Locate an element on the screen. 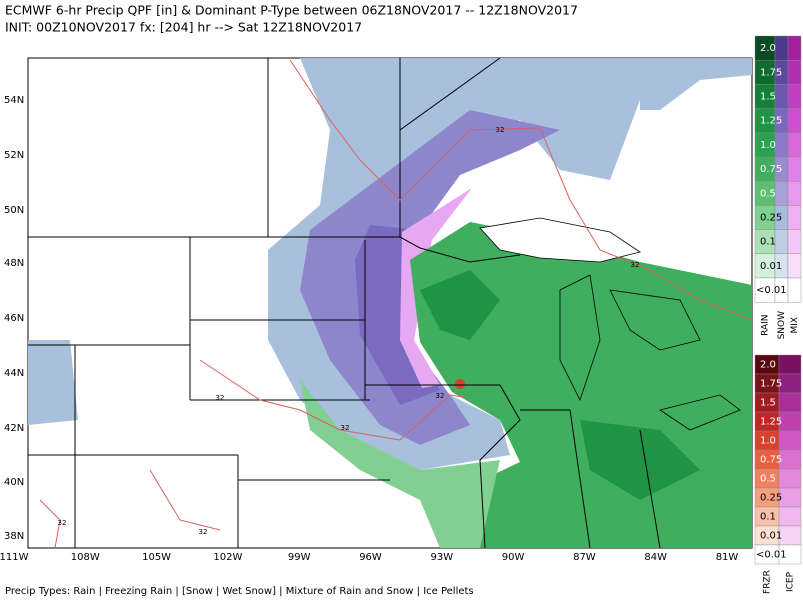 The height and width of the screenshot is (604, 803). lat-label: 38N is located at coordinates (14, 536).